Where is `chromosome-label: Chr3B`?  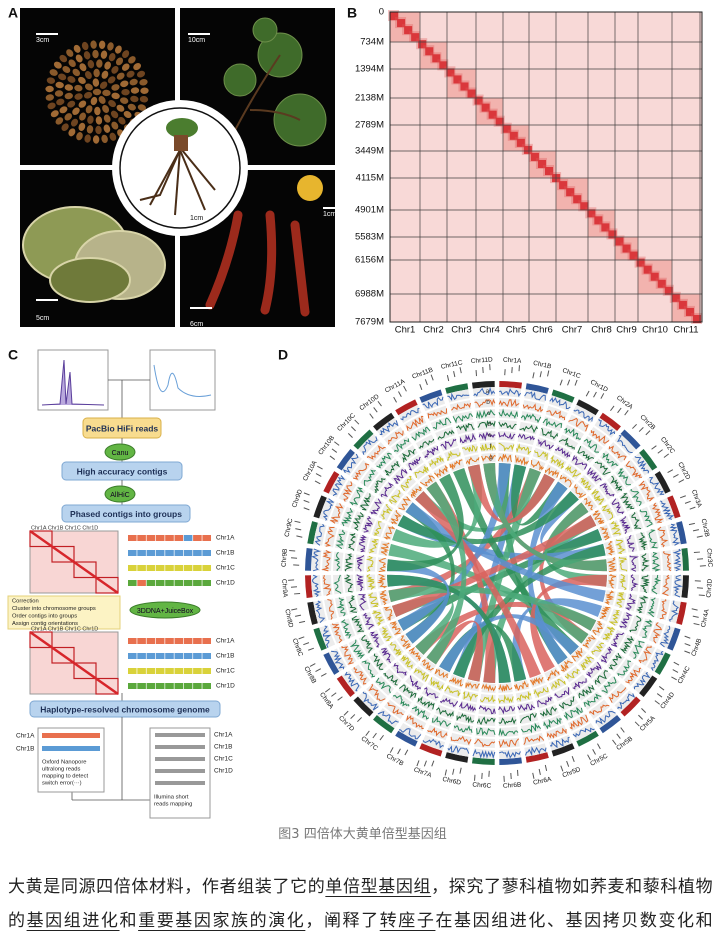 chromosome-label: Chr3B is located at coordinates (705, 528).